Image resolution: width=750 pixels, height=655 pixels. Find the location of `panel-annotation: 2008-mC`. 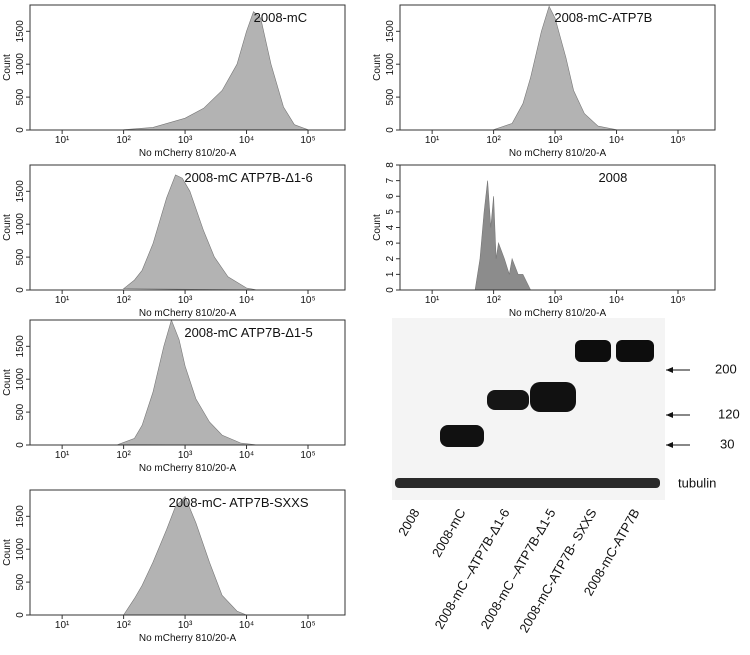

panel-annotation: 2008-mC is located at coordinates (280, 17).